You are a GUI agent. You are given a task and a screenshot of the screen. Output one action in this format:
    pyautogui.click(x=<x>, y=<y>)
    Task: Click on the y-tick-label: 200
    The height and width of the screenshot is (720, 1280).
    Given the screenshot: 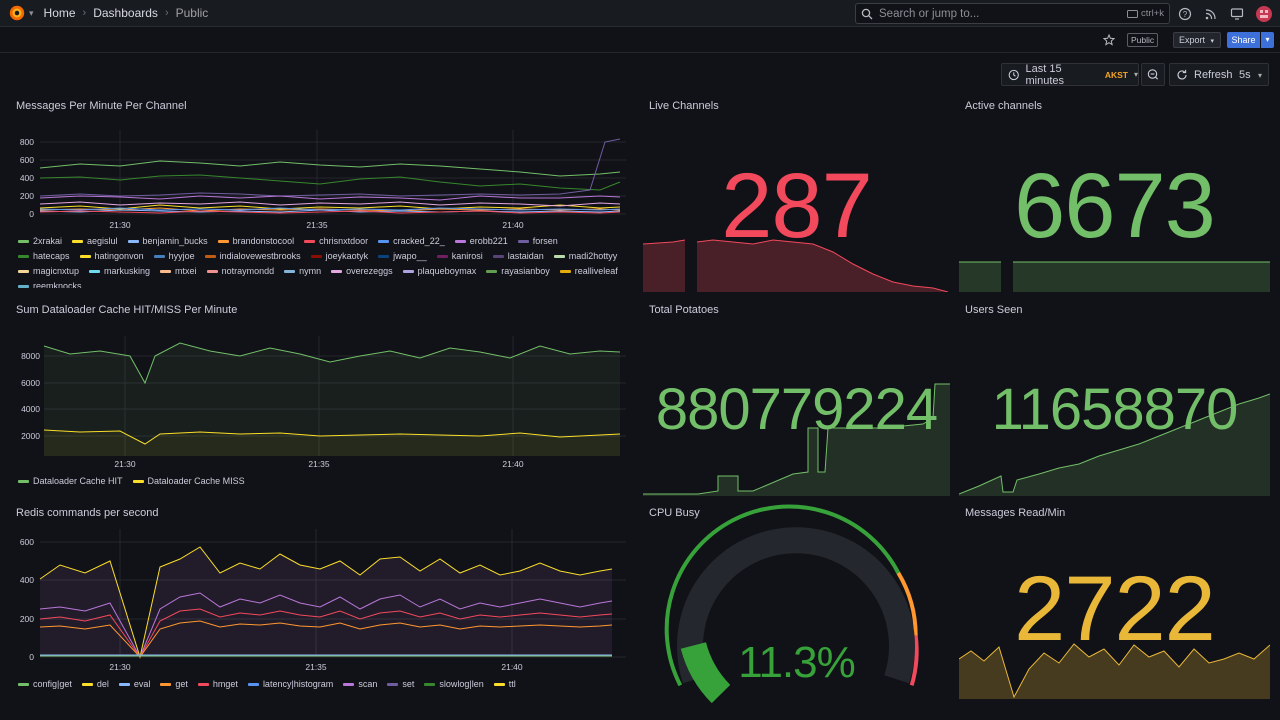 What is the action you would take?
    pyautogui.click(x=27, y=196)
    